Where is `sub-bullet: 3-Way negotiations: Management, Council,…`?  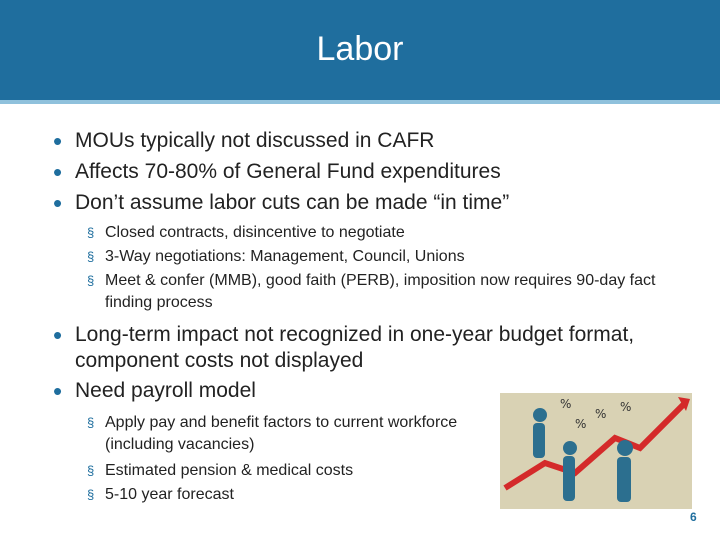 sub-bullet: 3-Way negotiations: Management, Council,… is located at coordinates (376, 257).